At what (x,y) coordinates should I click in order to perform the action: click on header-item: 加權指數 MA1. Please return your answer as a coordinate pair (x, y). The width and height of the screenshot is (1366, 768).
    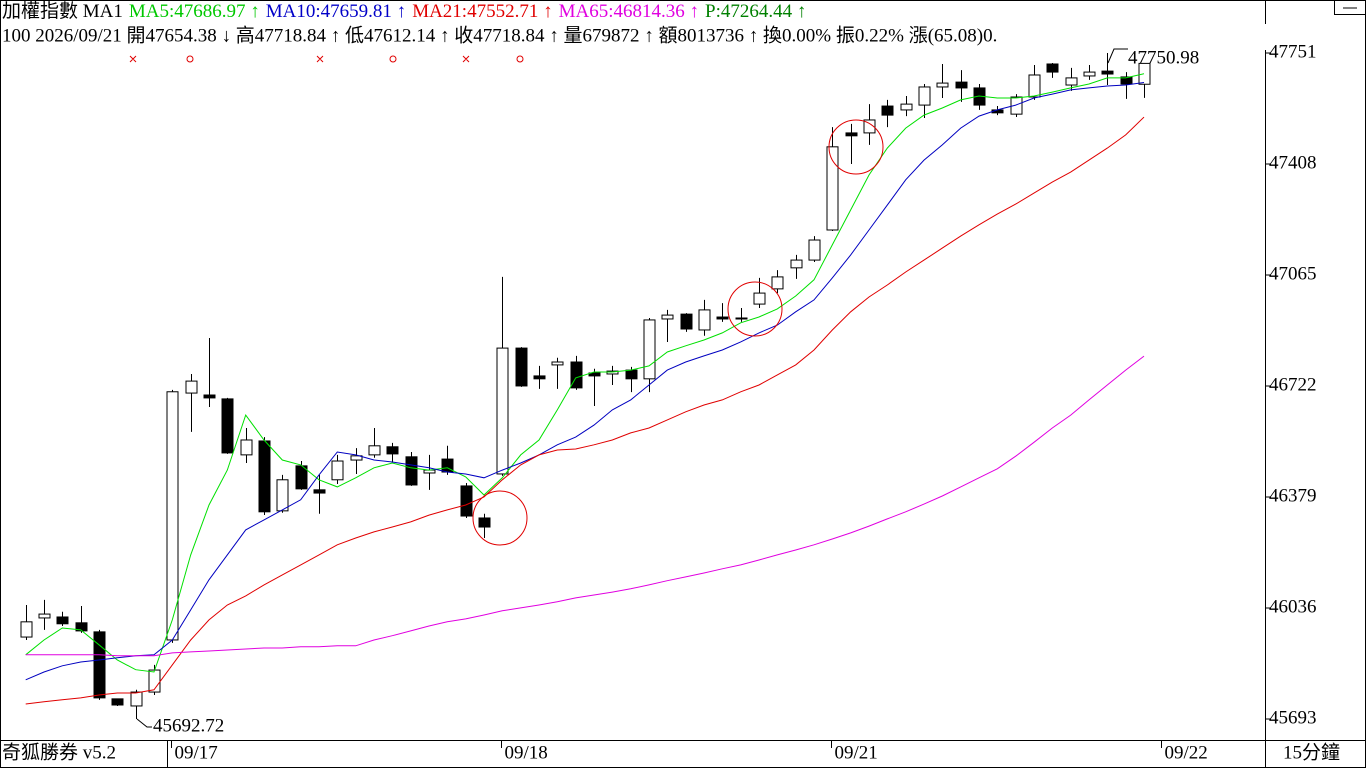
    Looking at the image, I should click on (62, 11).